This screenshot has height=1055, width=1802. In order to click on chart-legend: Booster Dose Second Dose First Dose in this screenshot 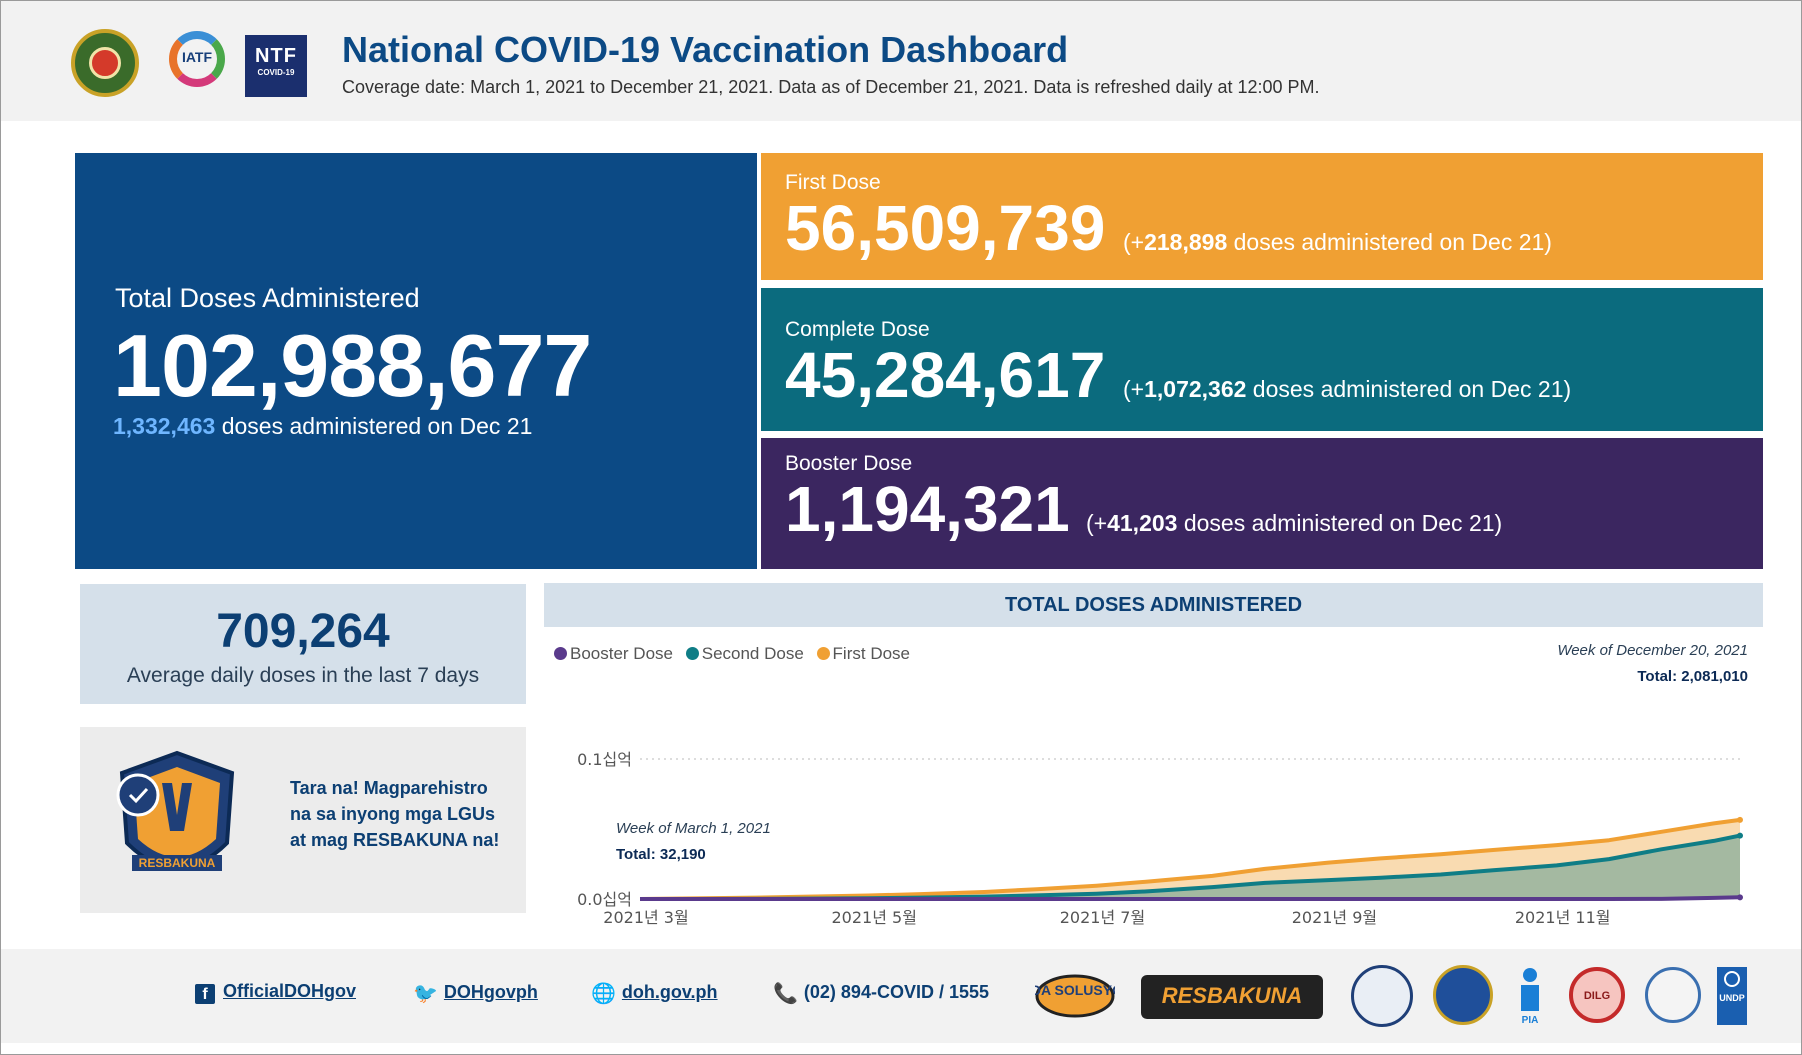, I will do `click(736, 654)`.